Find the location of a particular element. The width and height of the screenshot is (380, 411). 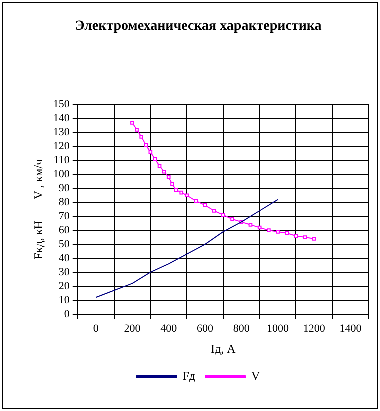

x-tick-label: 600 is located at coordinates (205, 328).